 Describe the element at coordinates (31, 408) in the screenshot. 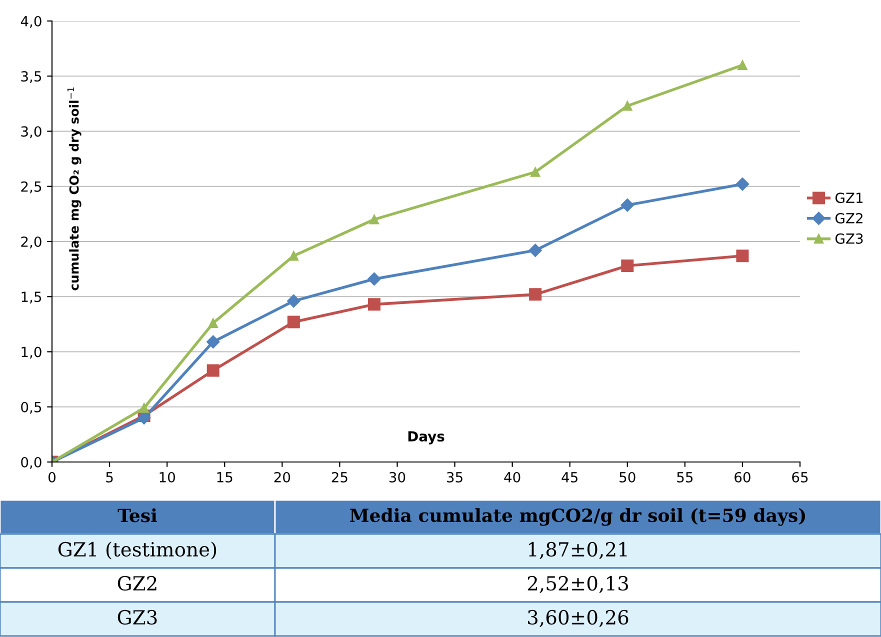

I see `y-tick-label: 0,5` at that location.